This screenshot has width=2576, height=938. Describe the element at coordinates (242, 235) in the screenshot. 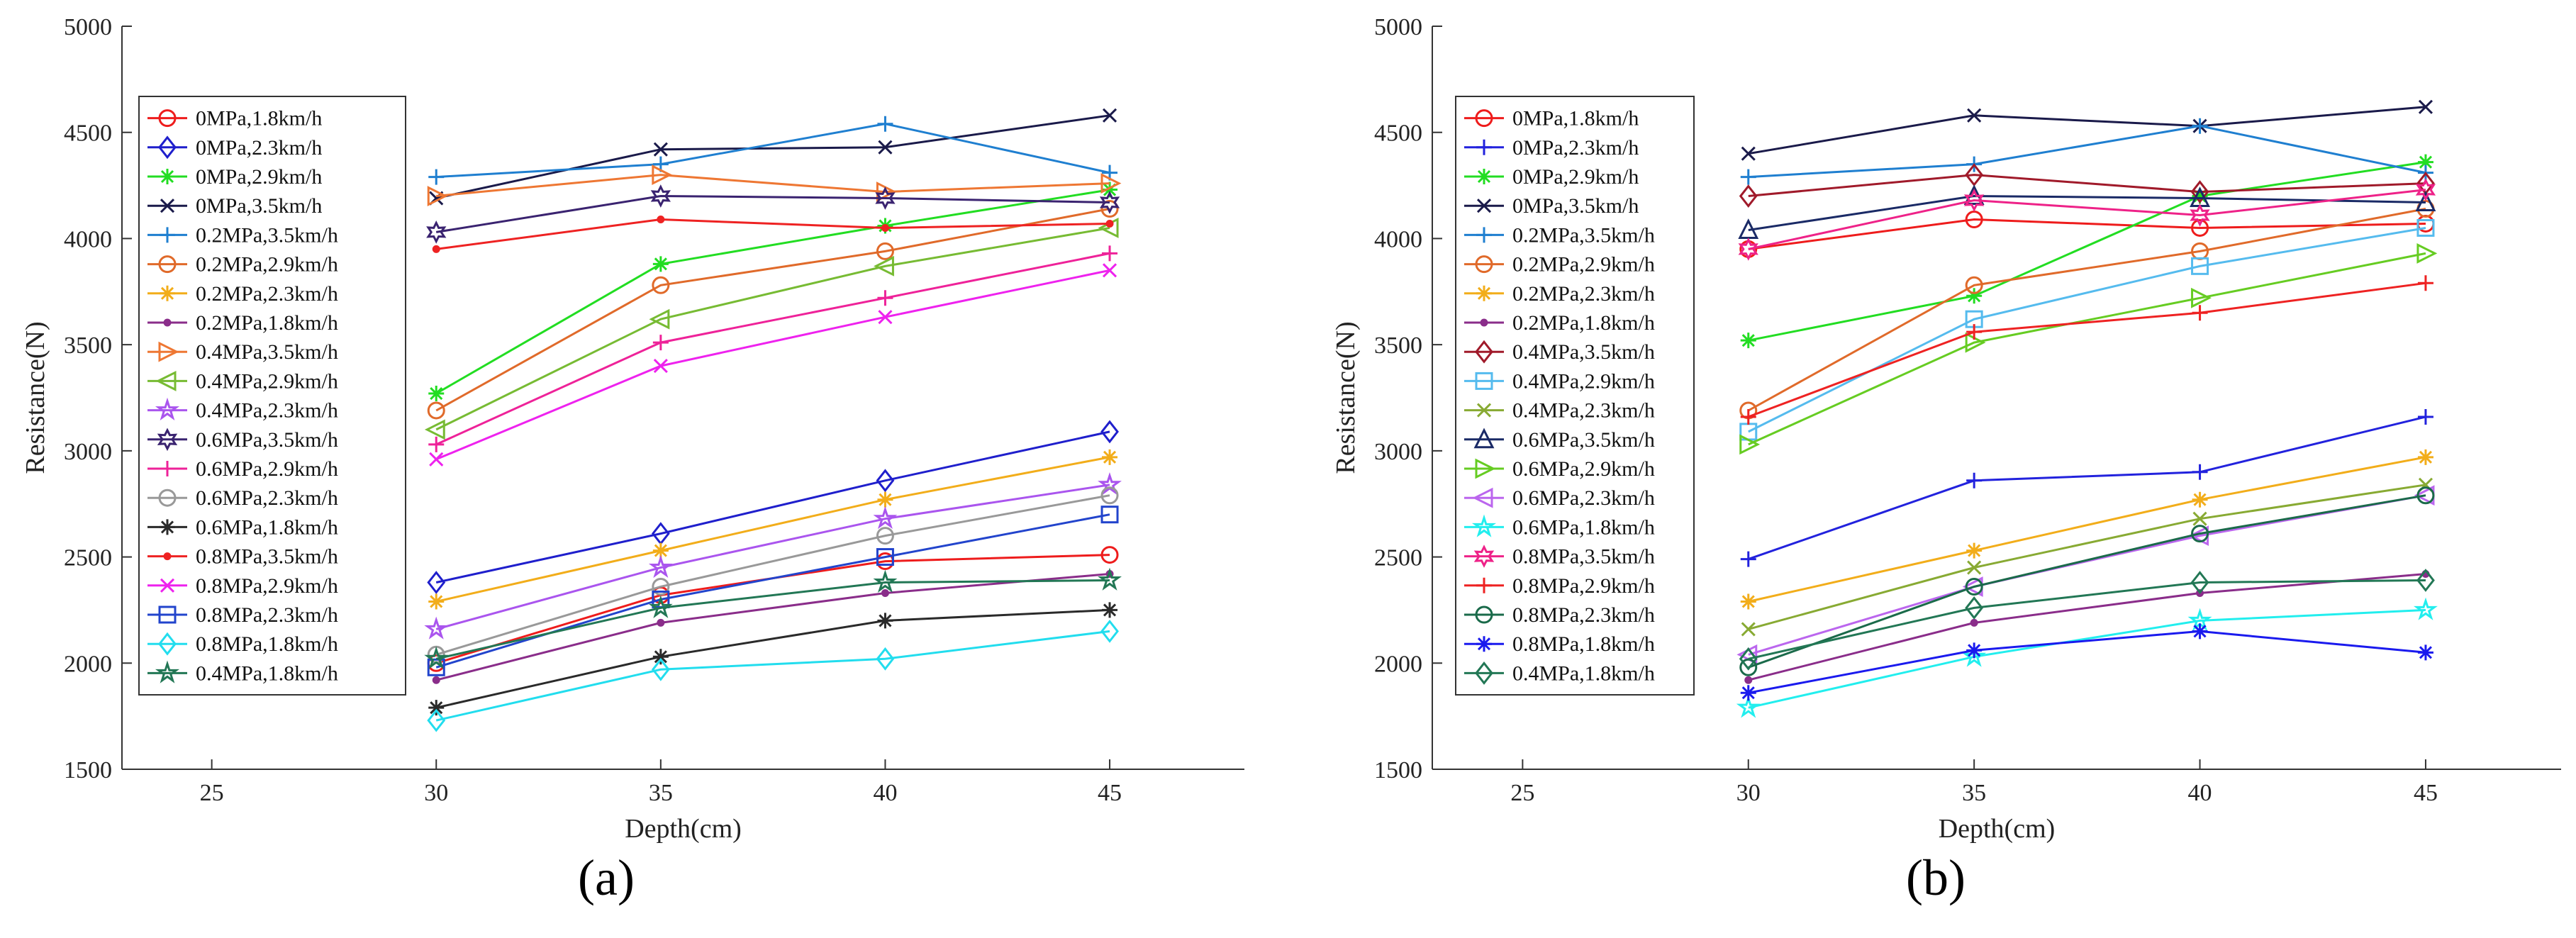

I see `legend-entry: 0.2MPa,3.5km/h` at that location.